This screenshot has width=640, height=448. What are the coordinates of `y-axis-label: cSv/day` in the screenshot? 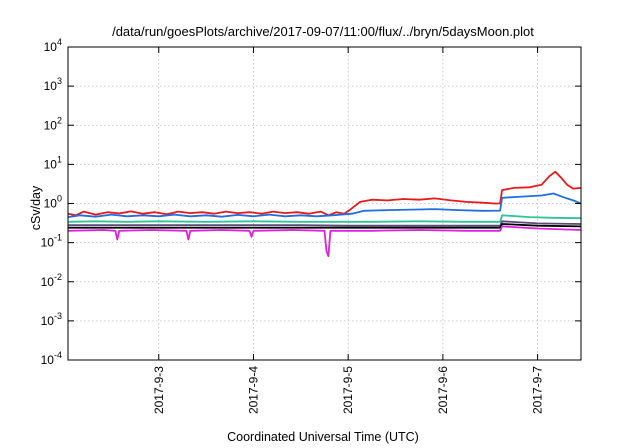 It's located at (36, 207).